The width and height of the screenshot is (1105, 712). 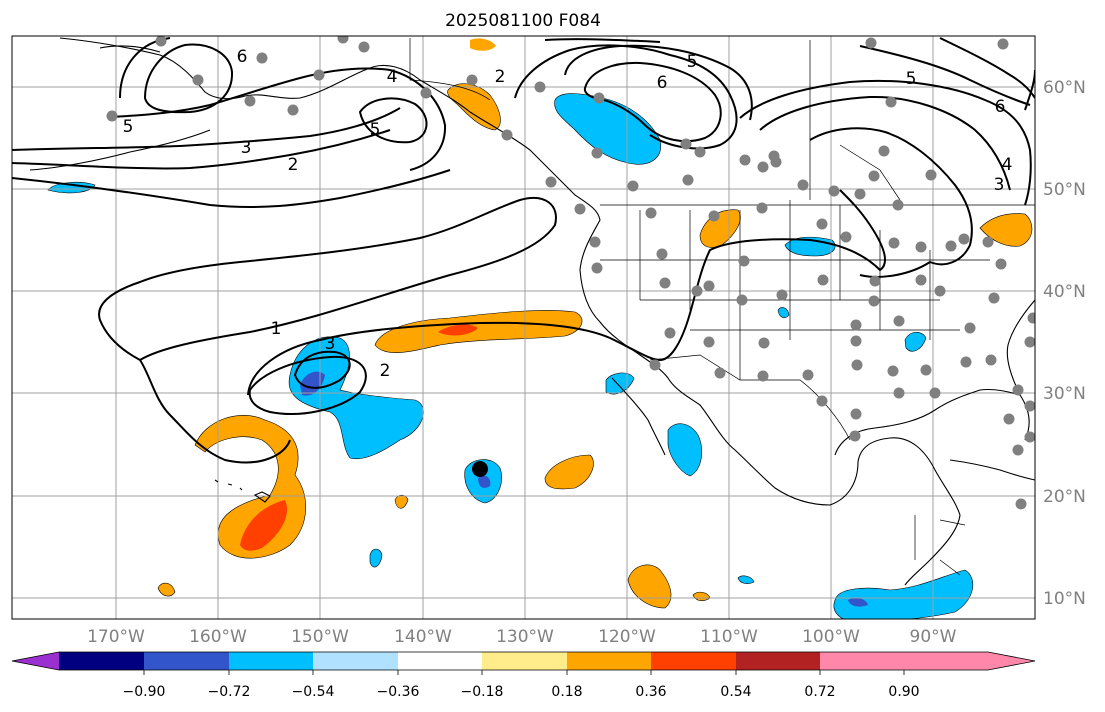 What do you see at coordinates (500, 77) in the screenshot?
I see `contour-label: 2` at bounding box center [500, 77].